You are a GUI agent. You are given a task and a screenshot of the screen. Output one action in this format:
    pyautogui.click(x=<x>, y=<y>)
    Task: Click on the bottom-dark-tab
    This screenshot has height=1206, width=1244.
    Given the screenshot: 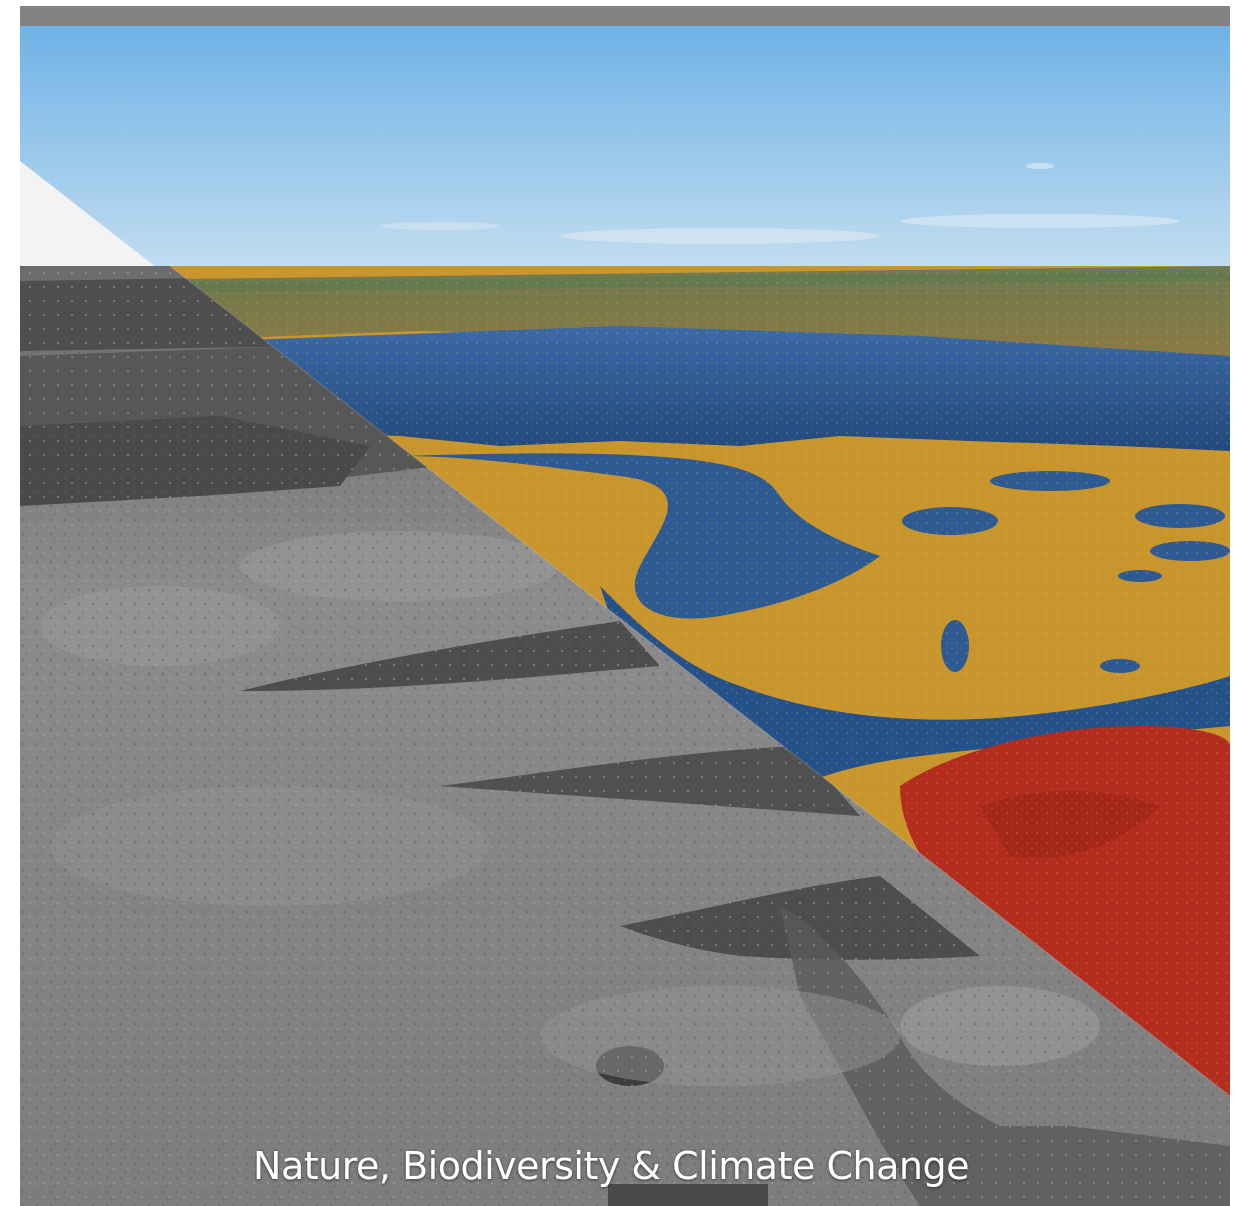 What is the action you would take?
    pyautogui.click(x=688, y=1195)
    